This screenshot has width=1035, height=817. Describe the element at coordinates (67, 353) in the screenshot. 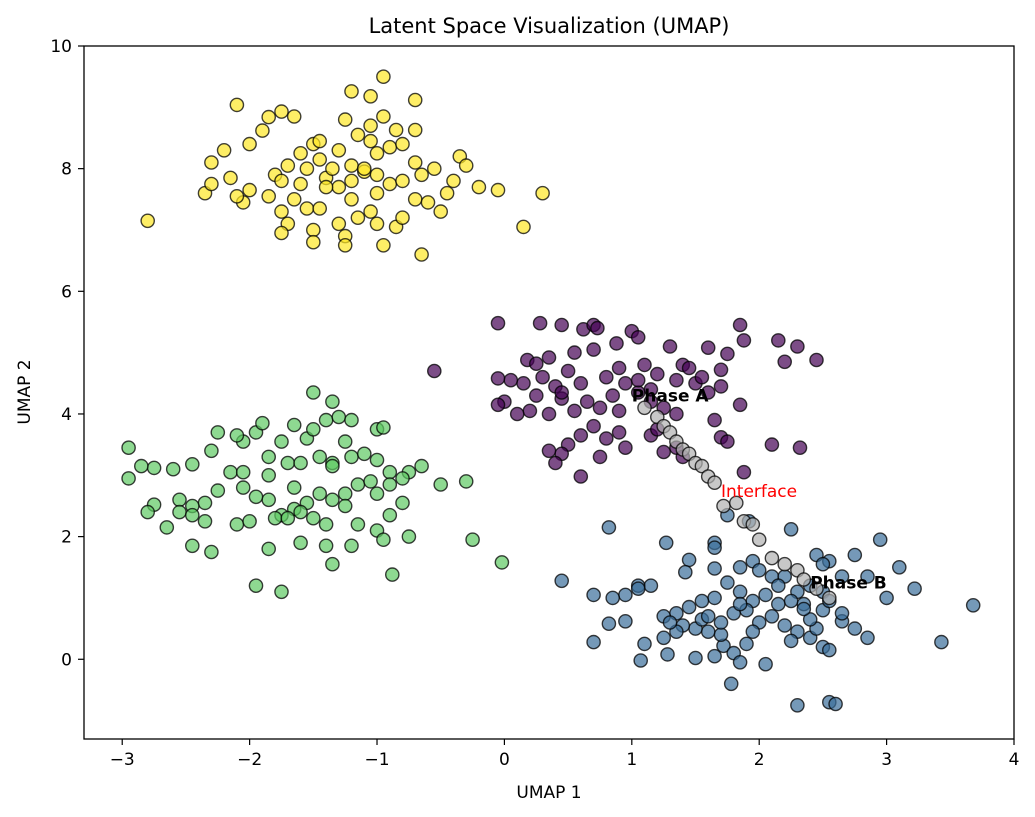

I see `y-axis-ticks: 0 2 4 6 8 10` at that location.